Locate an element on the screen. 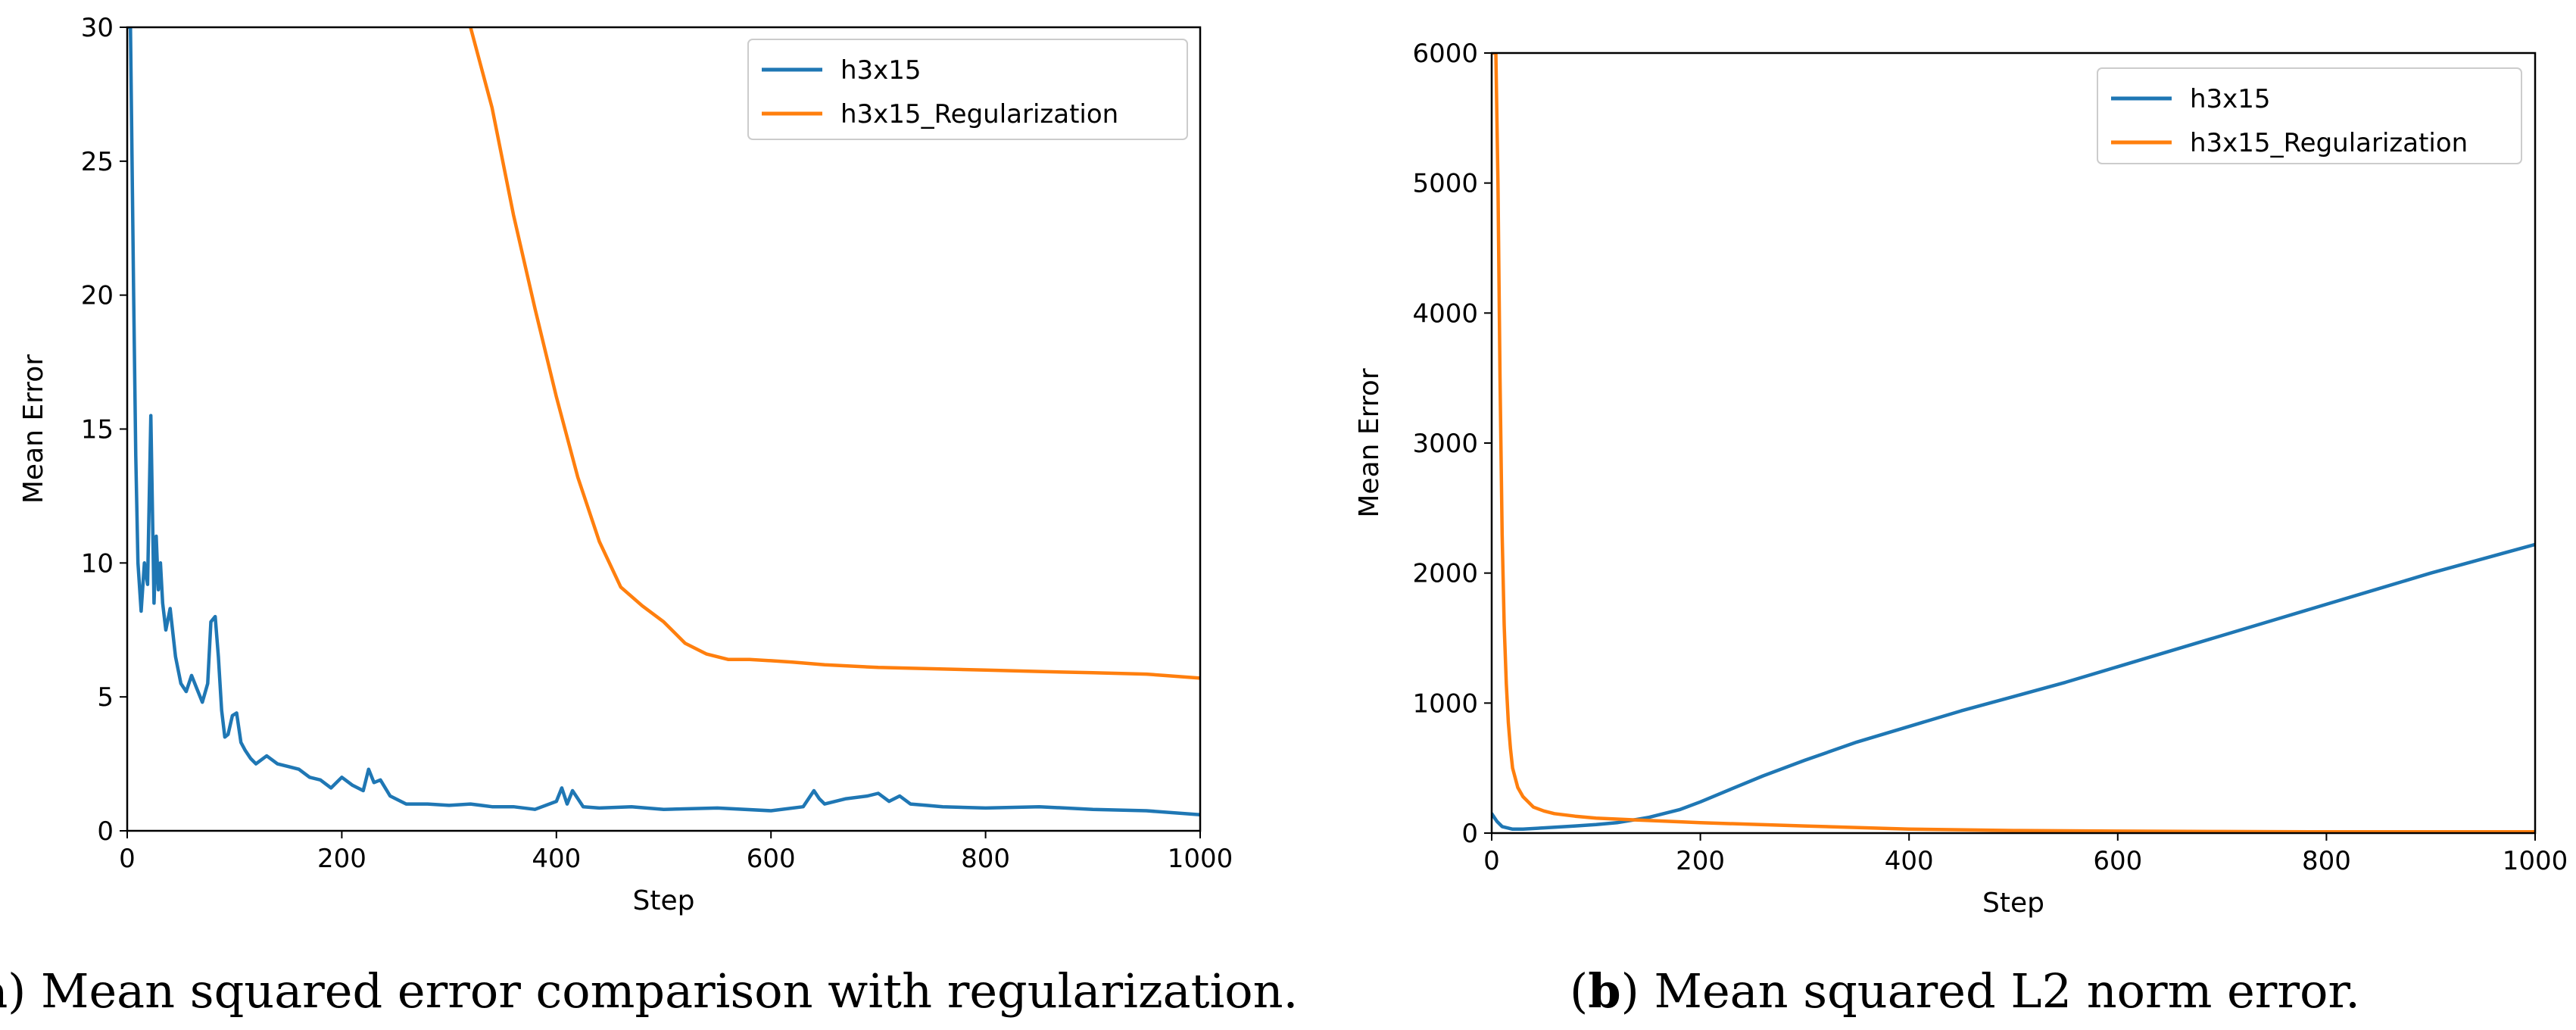 Image resolution: width=2576 pixels, height=1030 pixels. panel-b-legend-label-regularization: h3x15_Regularization is located at coordinates (2329, 143).